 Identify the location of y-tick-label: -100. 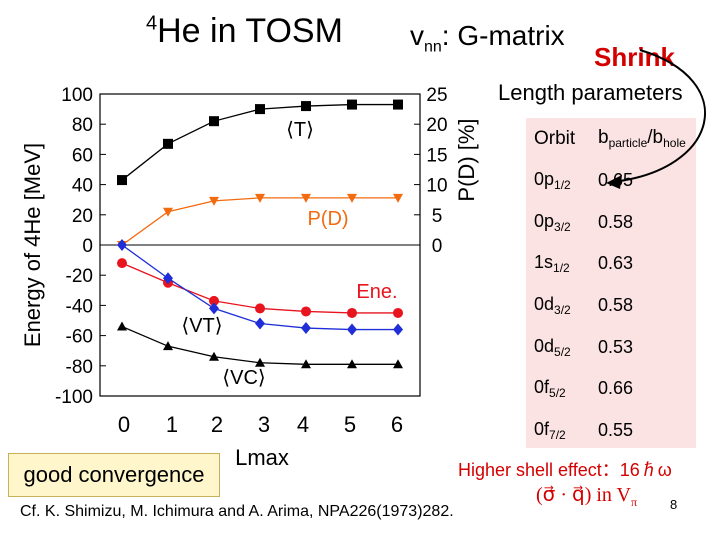
(74, 397).